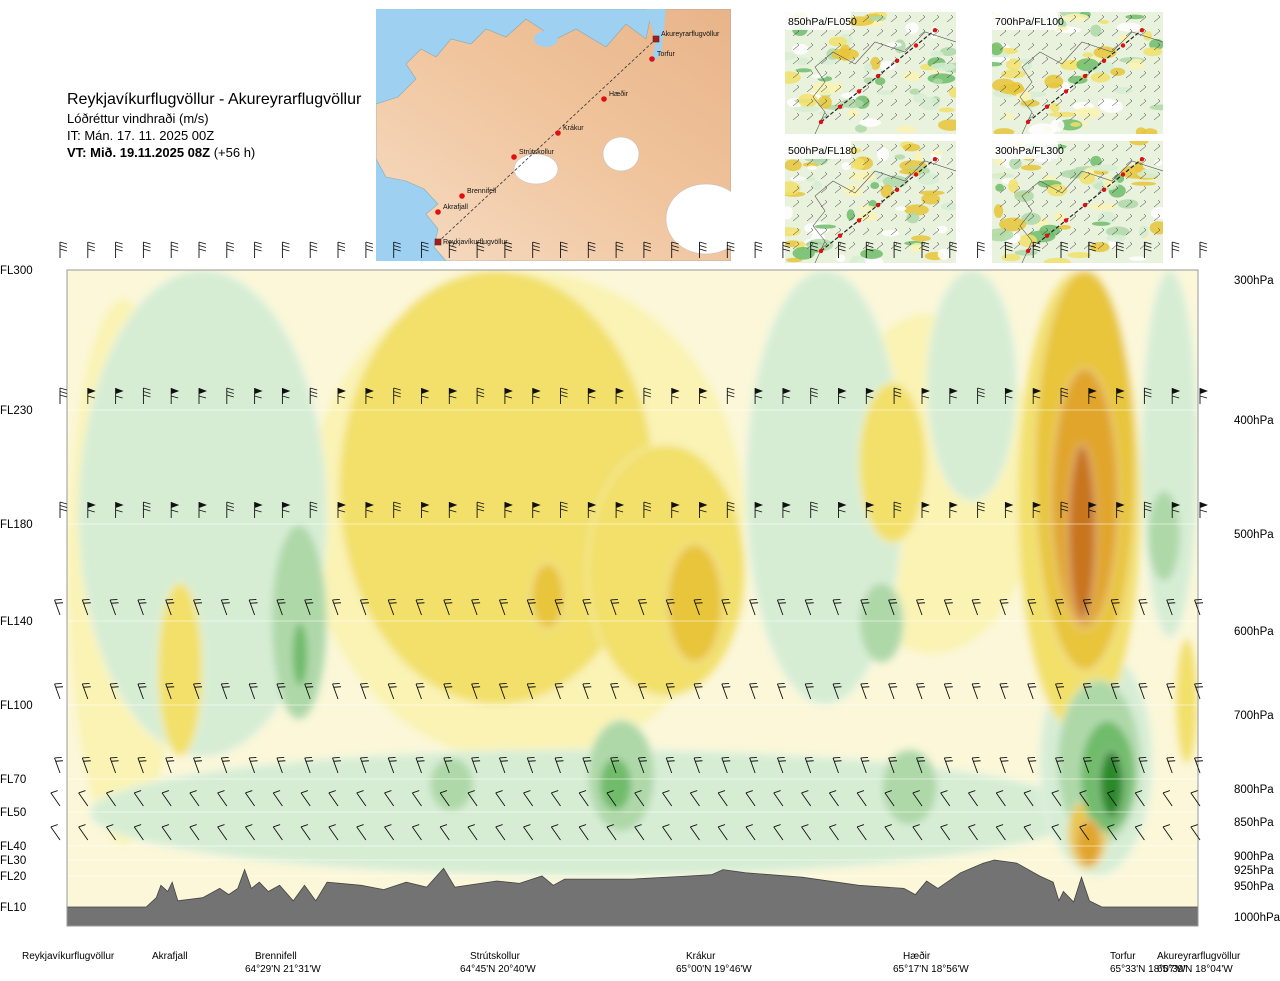 The width and height of the screenshot is (1280, 981). I want to click on map-airport-marker, so click(656, 39).